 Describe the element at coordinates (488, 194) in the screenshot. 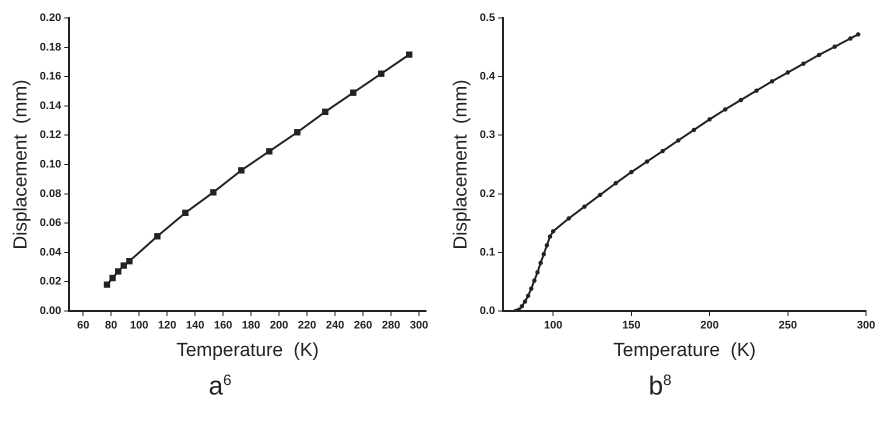

I see `y-tick-label: 0.2` at that location.